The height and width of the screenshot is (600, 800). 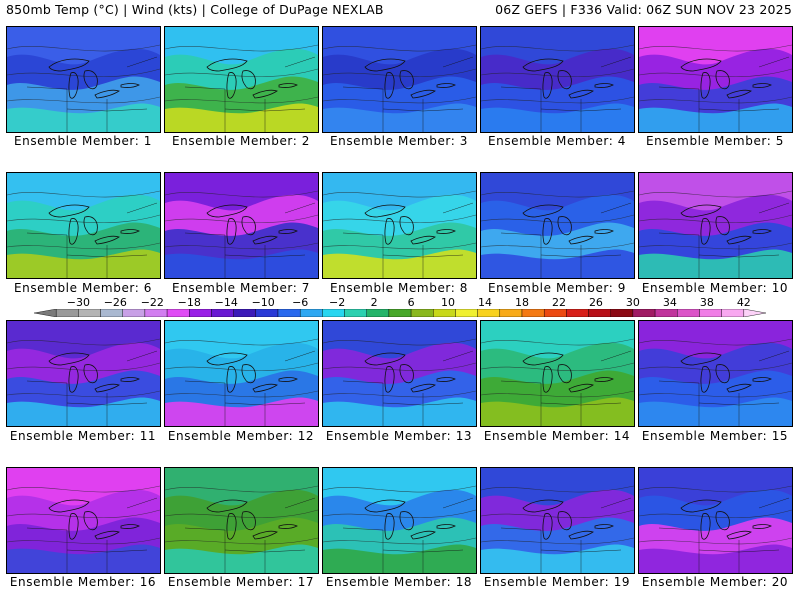 What do you see at coordinates (241, 288) in the screenshot?
I see `ensemble-member-label: Ensemble Member: 7` at bounding box center [241, 288].